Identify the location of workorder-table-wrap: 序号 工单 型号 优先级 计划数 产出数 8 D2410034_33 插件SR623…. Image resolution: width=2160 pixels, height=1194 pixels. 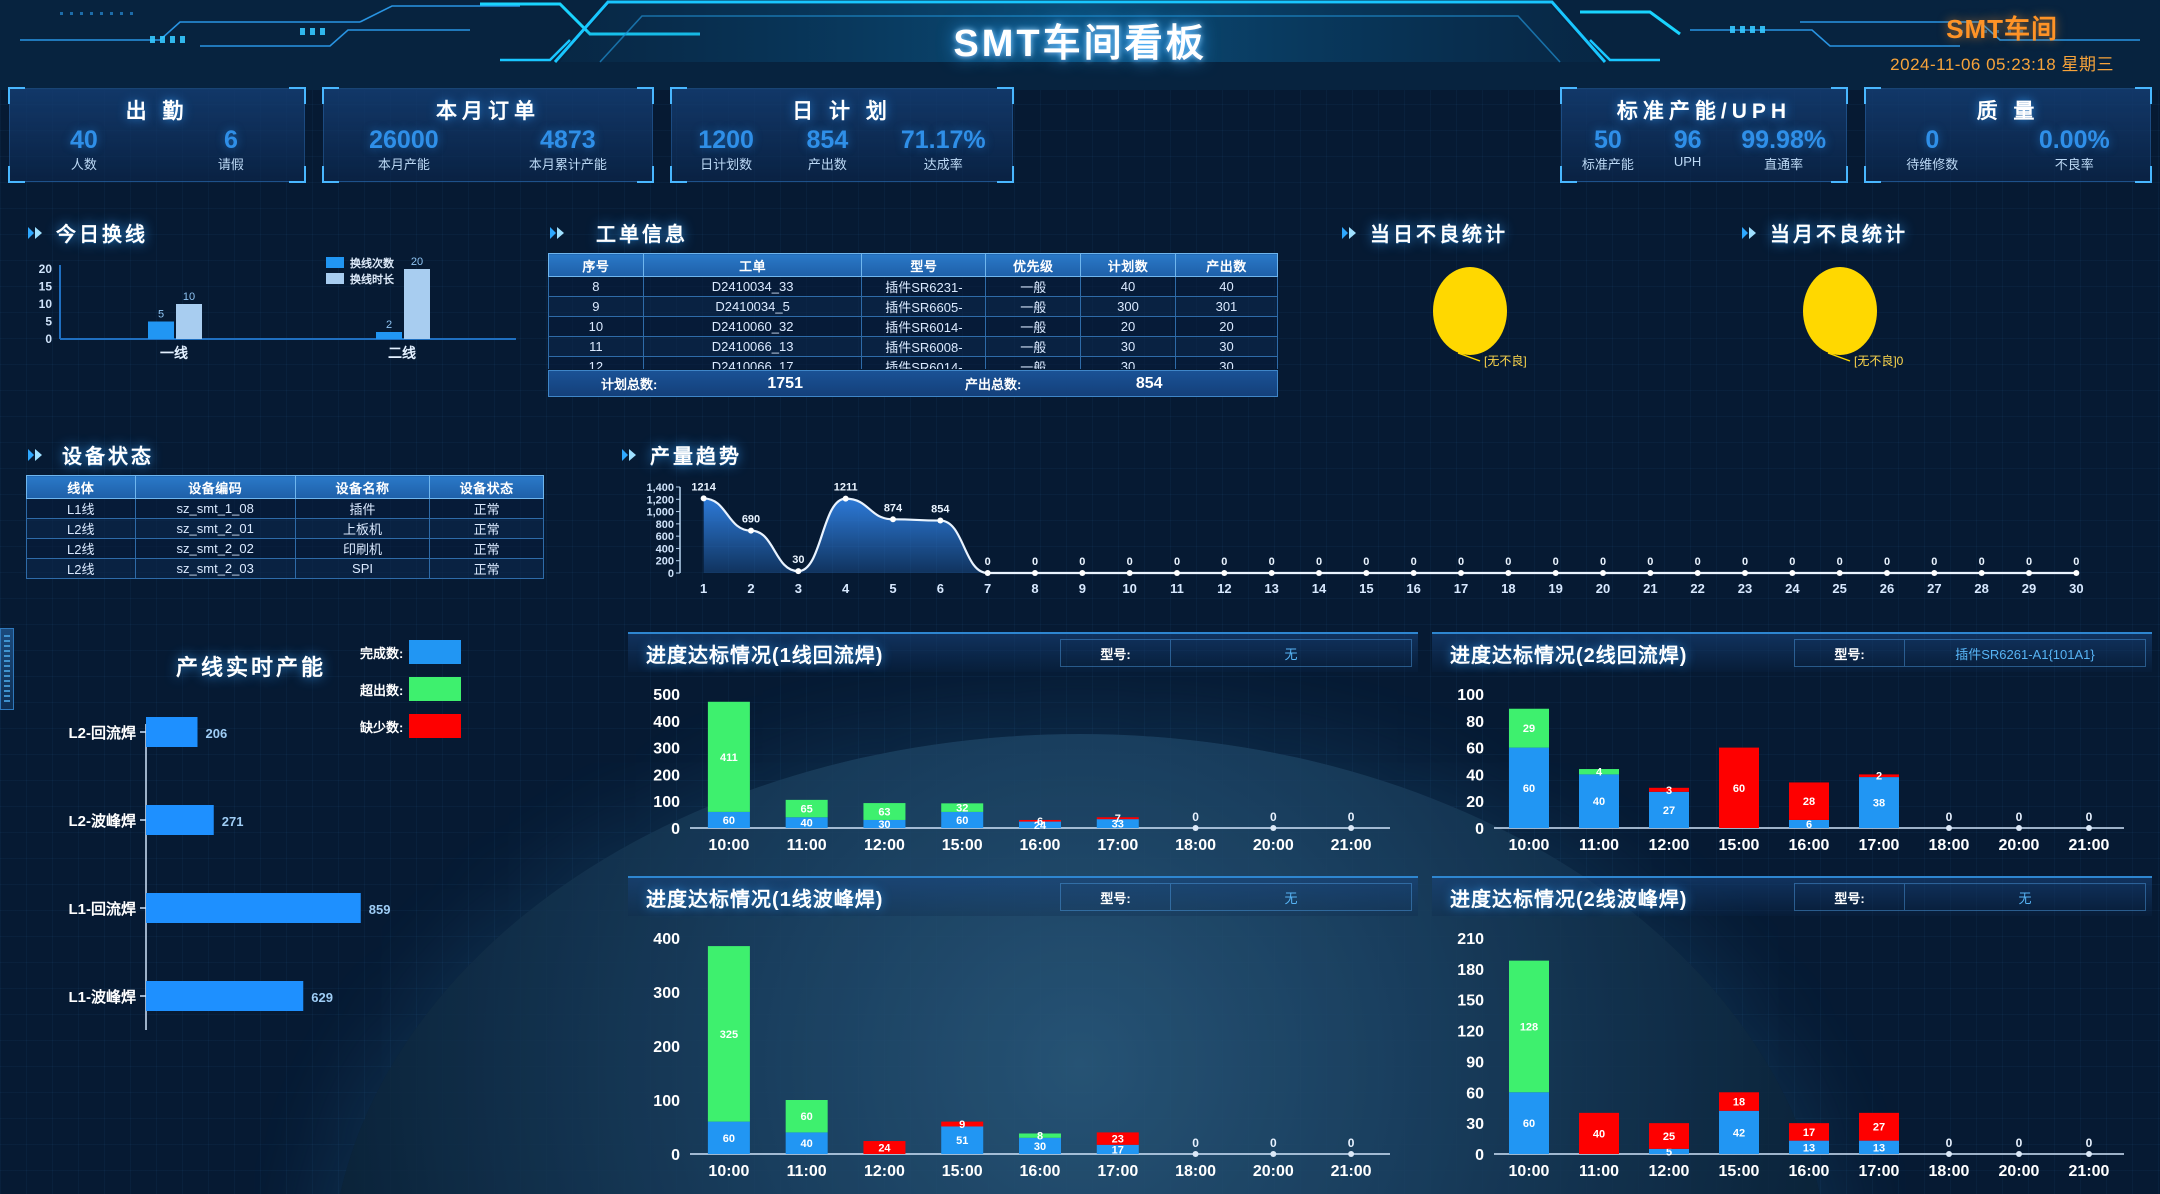
(913, 311).